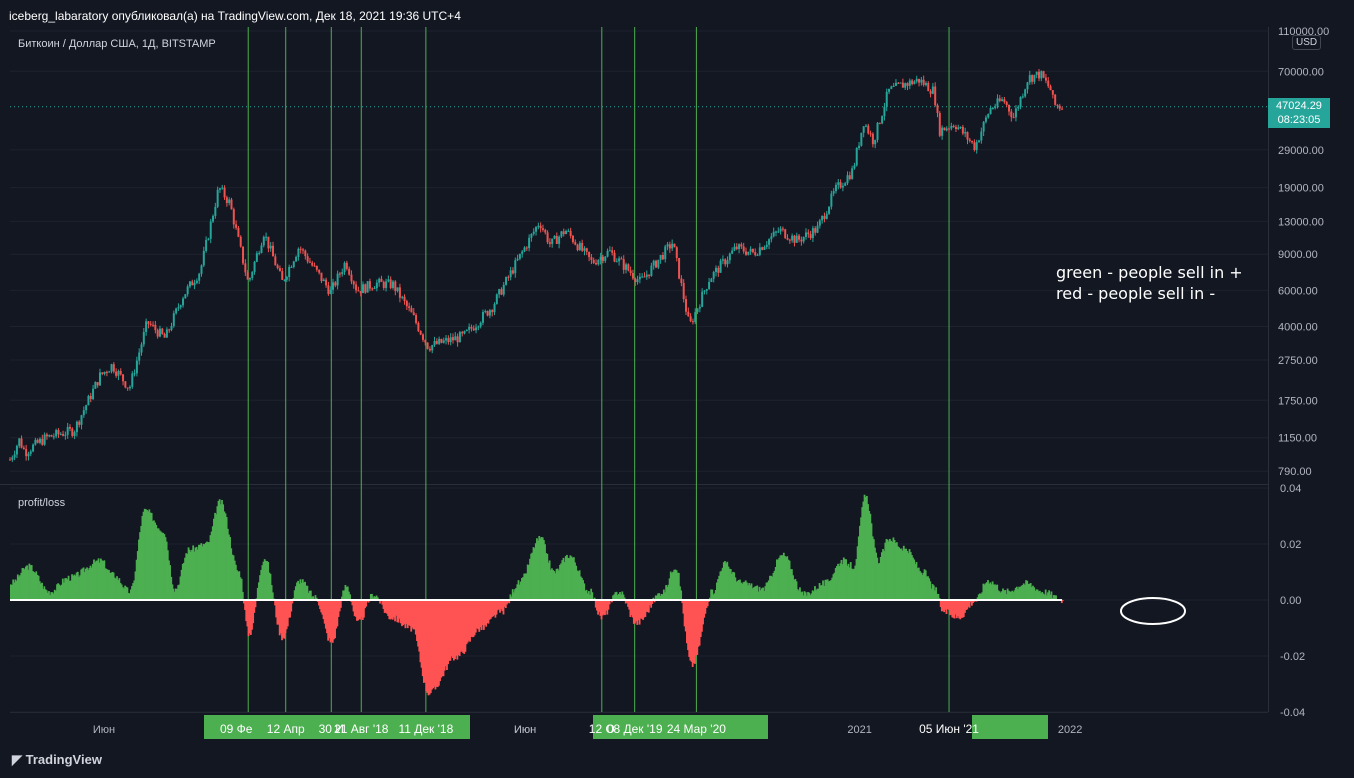 This screenshot has height=778, width=1354. What do you see at coordinates (57, 760) in the screenshot?
I see `tradingview-logo: ◤ TradingView` at bounding box center [57, 760].